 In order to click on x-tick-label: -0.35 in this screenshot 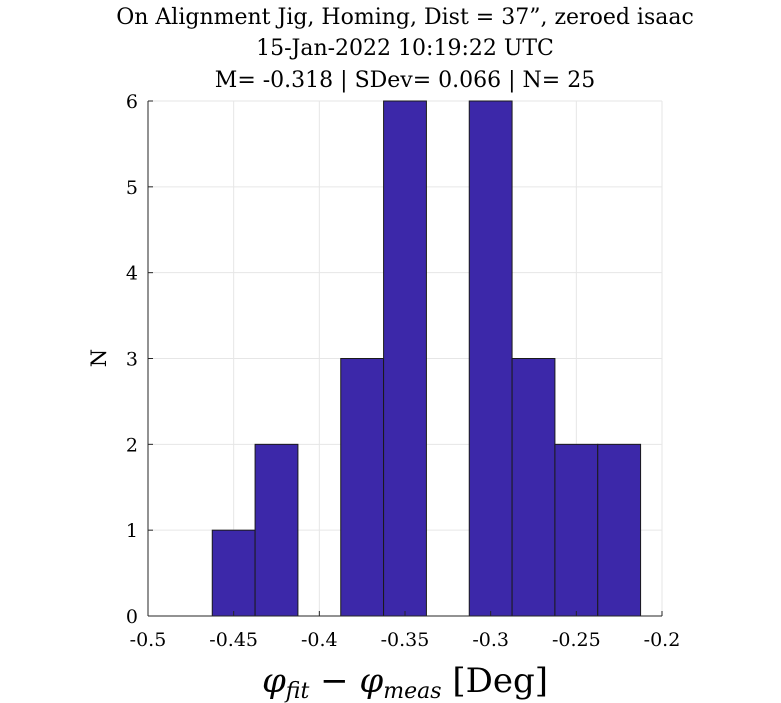, I will do `click(405, 640)`.